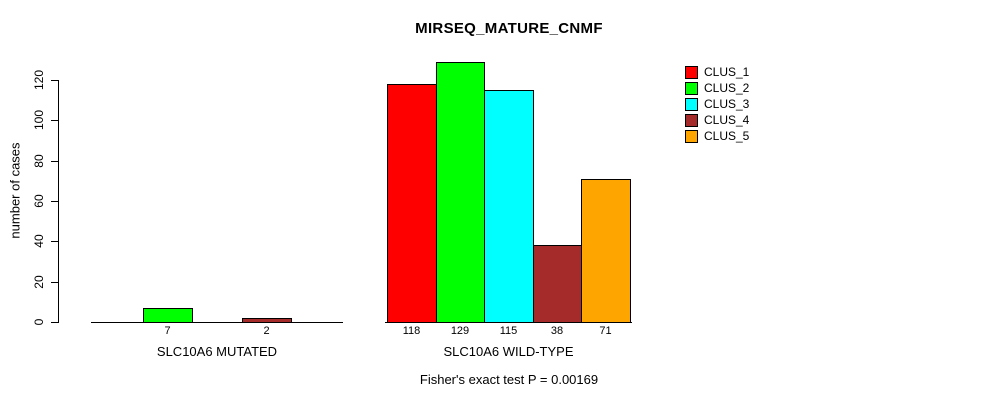 This screenshot has width=990, height=400. I want to click on chart-title: MIRSEQ_MATURE_CNMF, so click(509, 28).